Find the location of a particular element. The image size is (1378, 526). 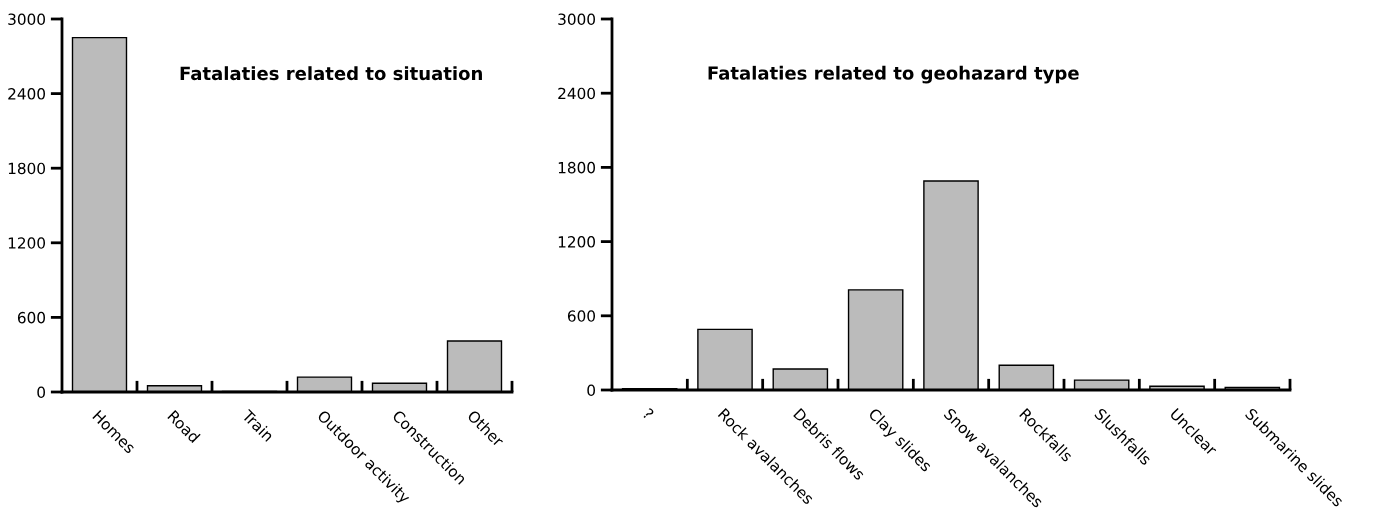

x-tick-label: ? is located at coordinates (648, 413).